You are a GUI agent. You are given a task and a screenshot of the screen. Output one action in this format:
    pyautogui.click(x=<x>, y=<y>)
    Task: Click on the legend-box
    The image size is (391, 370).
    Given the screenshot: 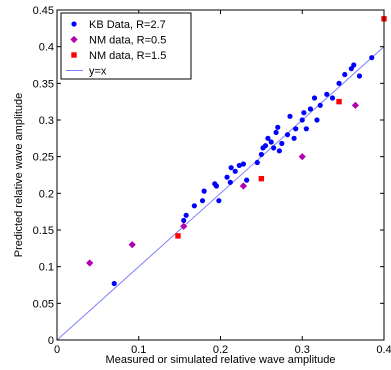 What is the action you would take?
    pyautogui.click(x=126, y=46)
    